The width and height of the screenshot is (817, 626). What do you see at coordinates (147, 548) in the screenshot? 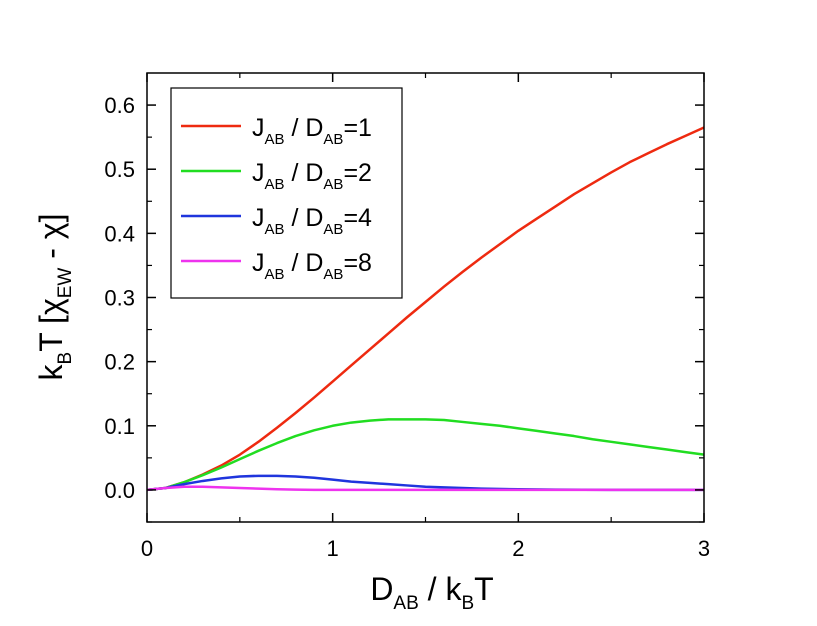
I see `x-tick-label: 0` at bounding box center [147, 548].